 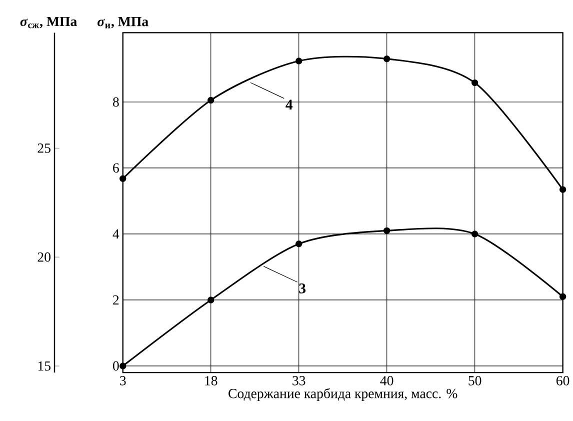 What do you see at coordinates (116, 168) in the screenshot?
I see `y-tick-label: 6` at bounding box center [116, 168].